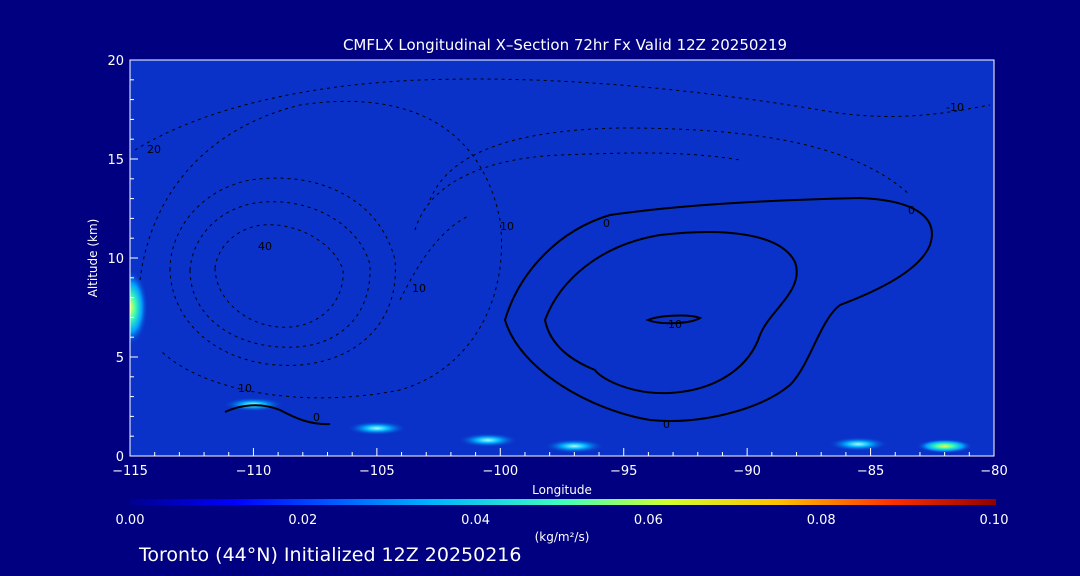 This screenshot has width=1080, height=576. I want to click on x-tick-label: −90, so click(746, 471).